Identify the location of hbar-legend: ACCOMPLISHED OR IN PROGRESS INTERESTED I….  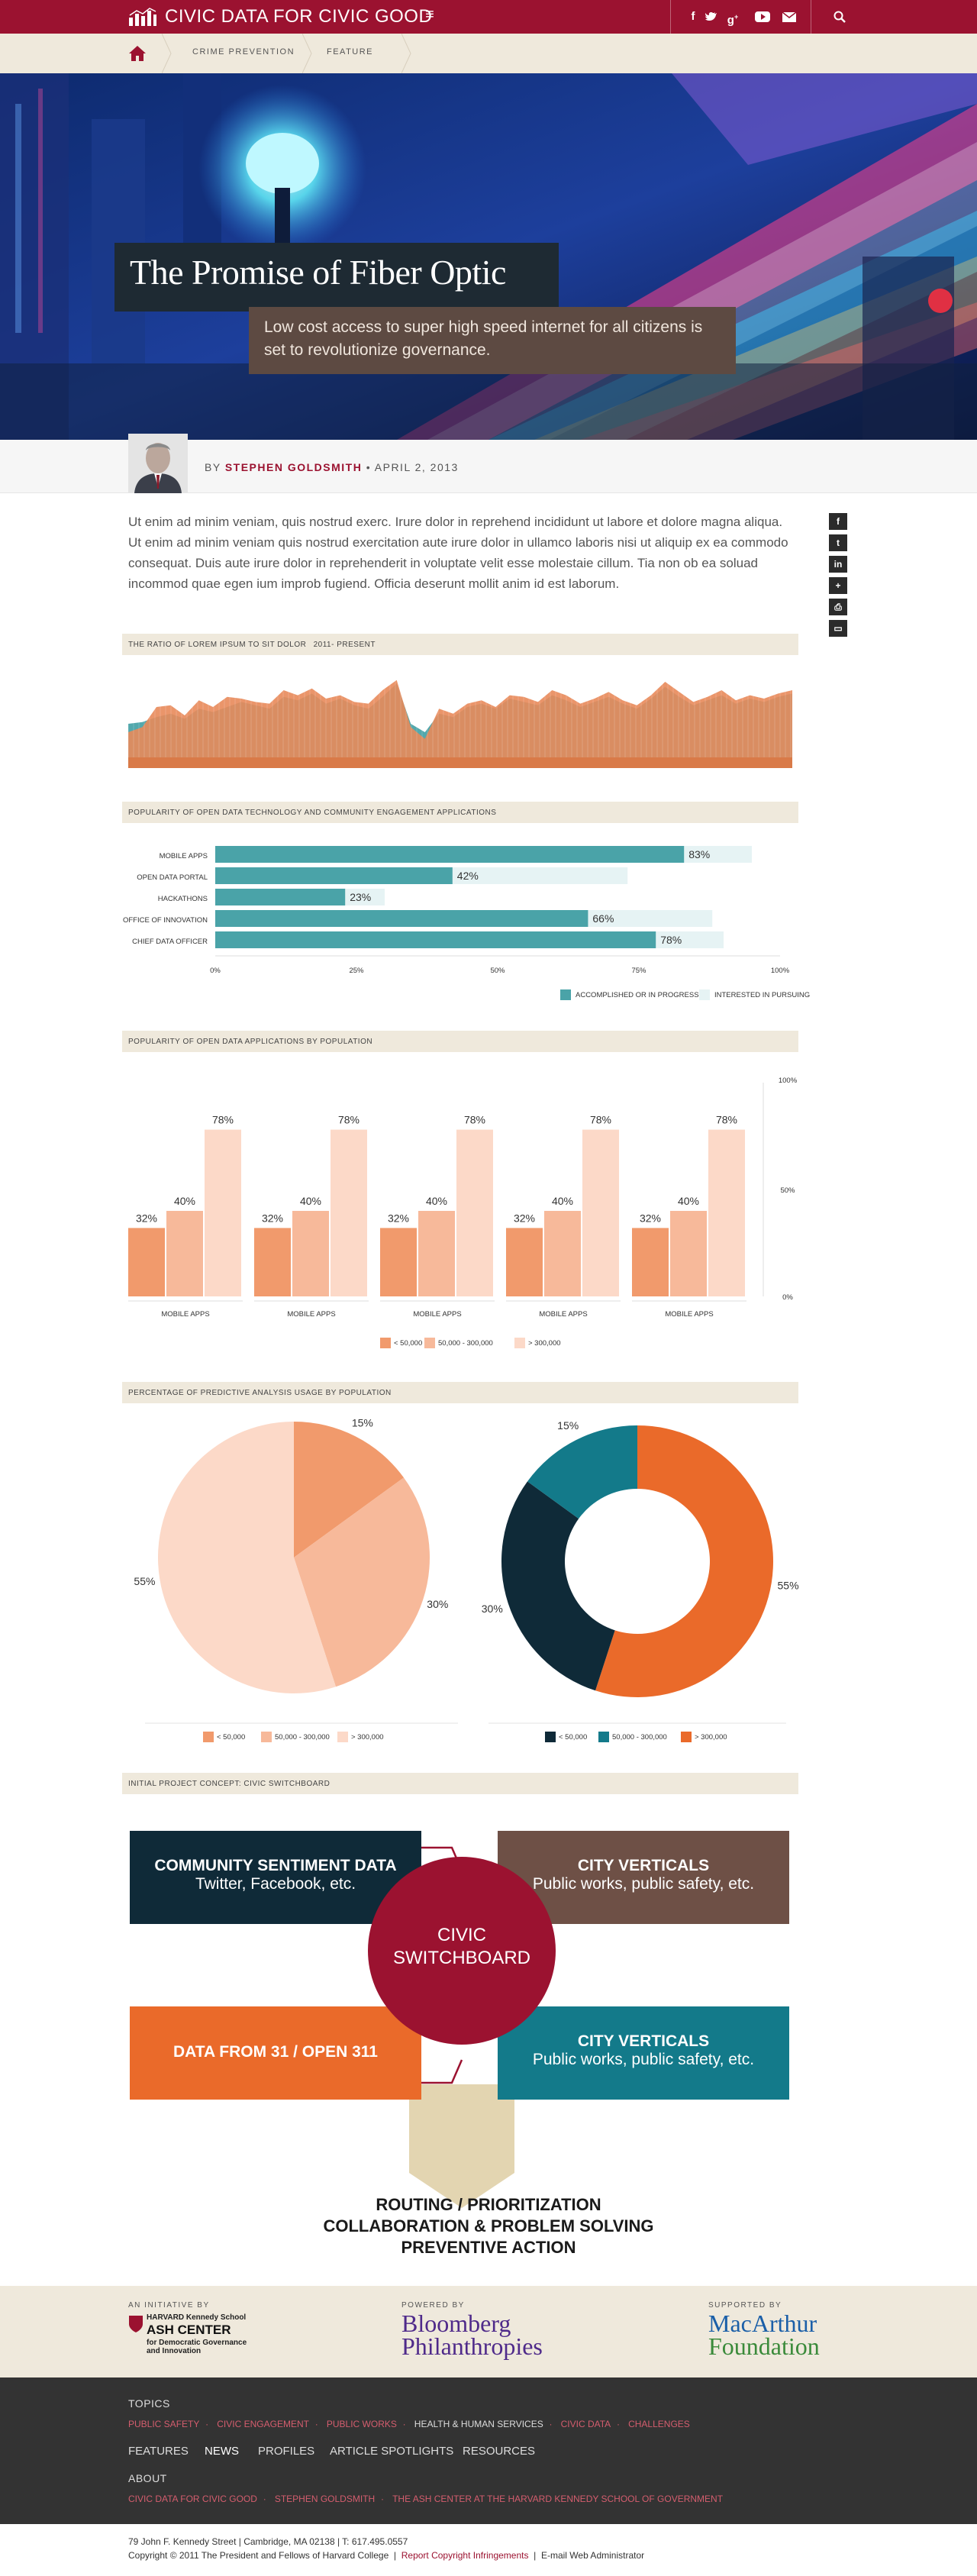
(685, 995).